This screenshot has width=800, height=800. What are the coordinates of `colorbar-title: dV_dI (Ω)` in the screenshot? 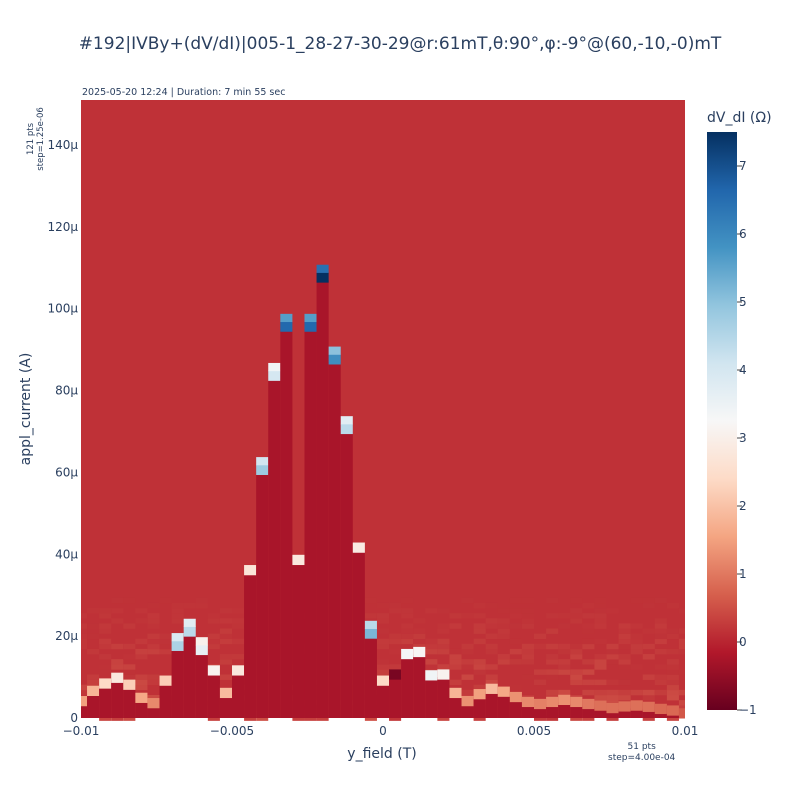 It's located at (739, 118).